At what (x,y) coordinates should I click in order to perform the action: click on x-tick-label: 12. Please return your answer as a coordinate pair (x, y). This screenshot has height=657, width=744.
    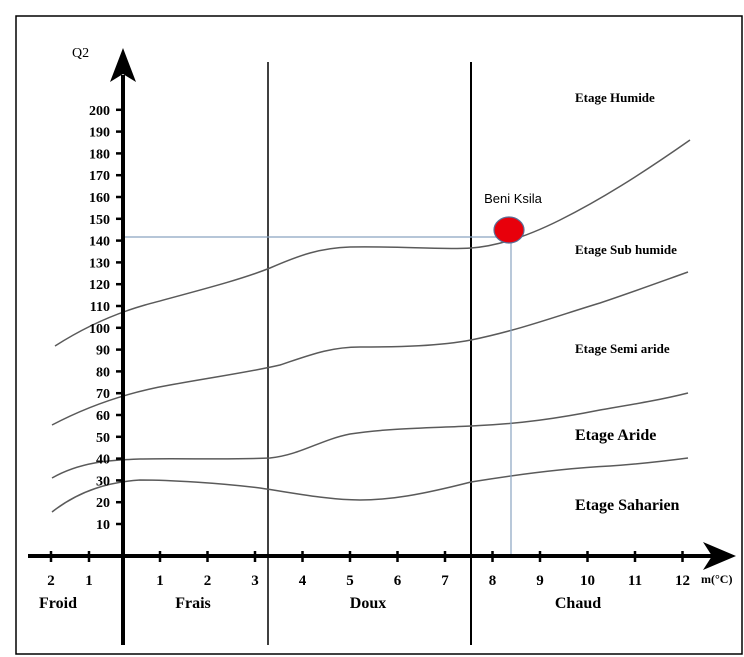
    Looking at the image, I should click on (682, 581).